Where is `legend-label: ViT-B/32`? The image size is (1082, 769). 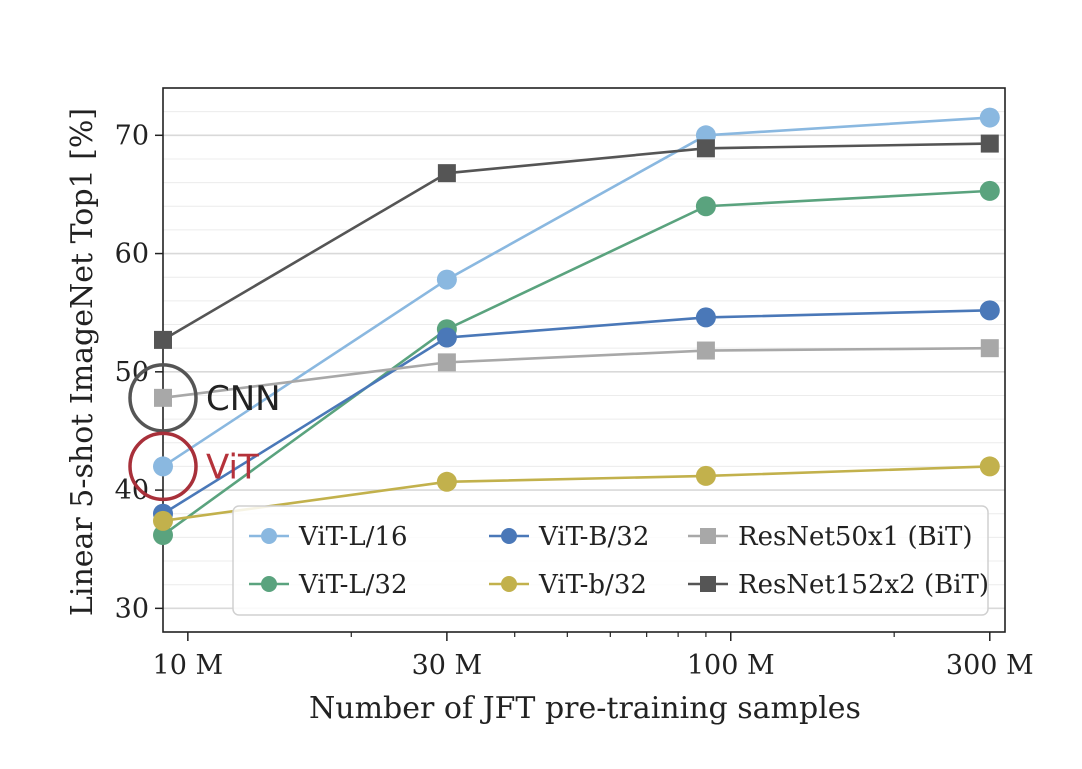
legend-label: ViT-B/32 is located at coordinates (593, 537).